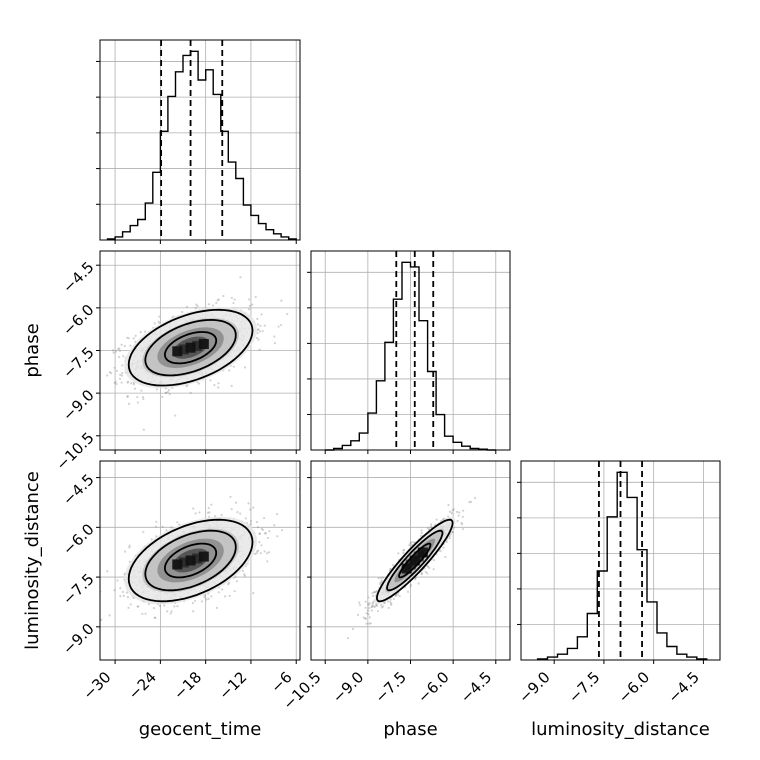 The width and height of the screenshot is (760, 760). I want to click on panel-frame-phase-luminosity_distance, so click(410, 560).